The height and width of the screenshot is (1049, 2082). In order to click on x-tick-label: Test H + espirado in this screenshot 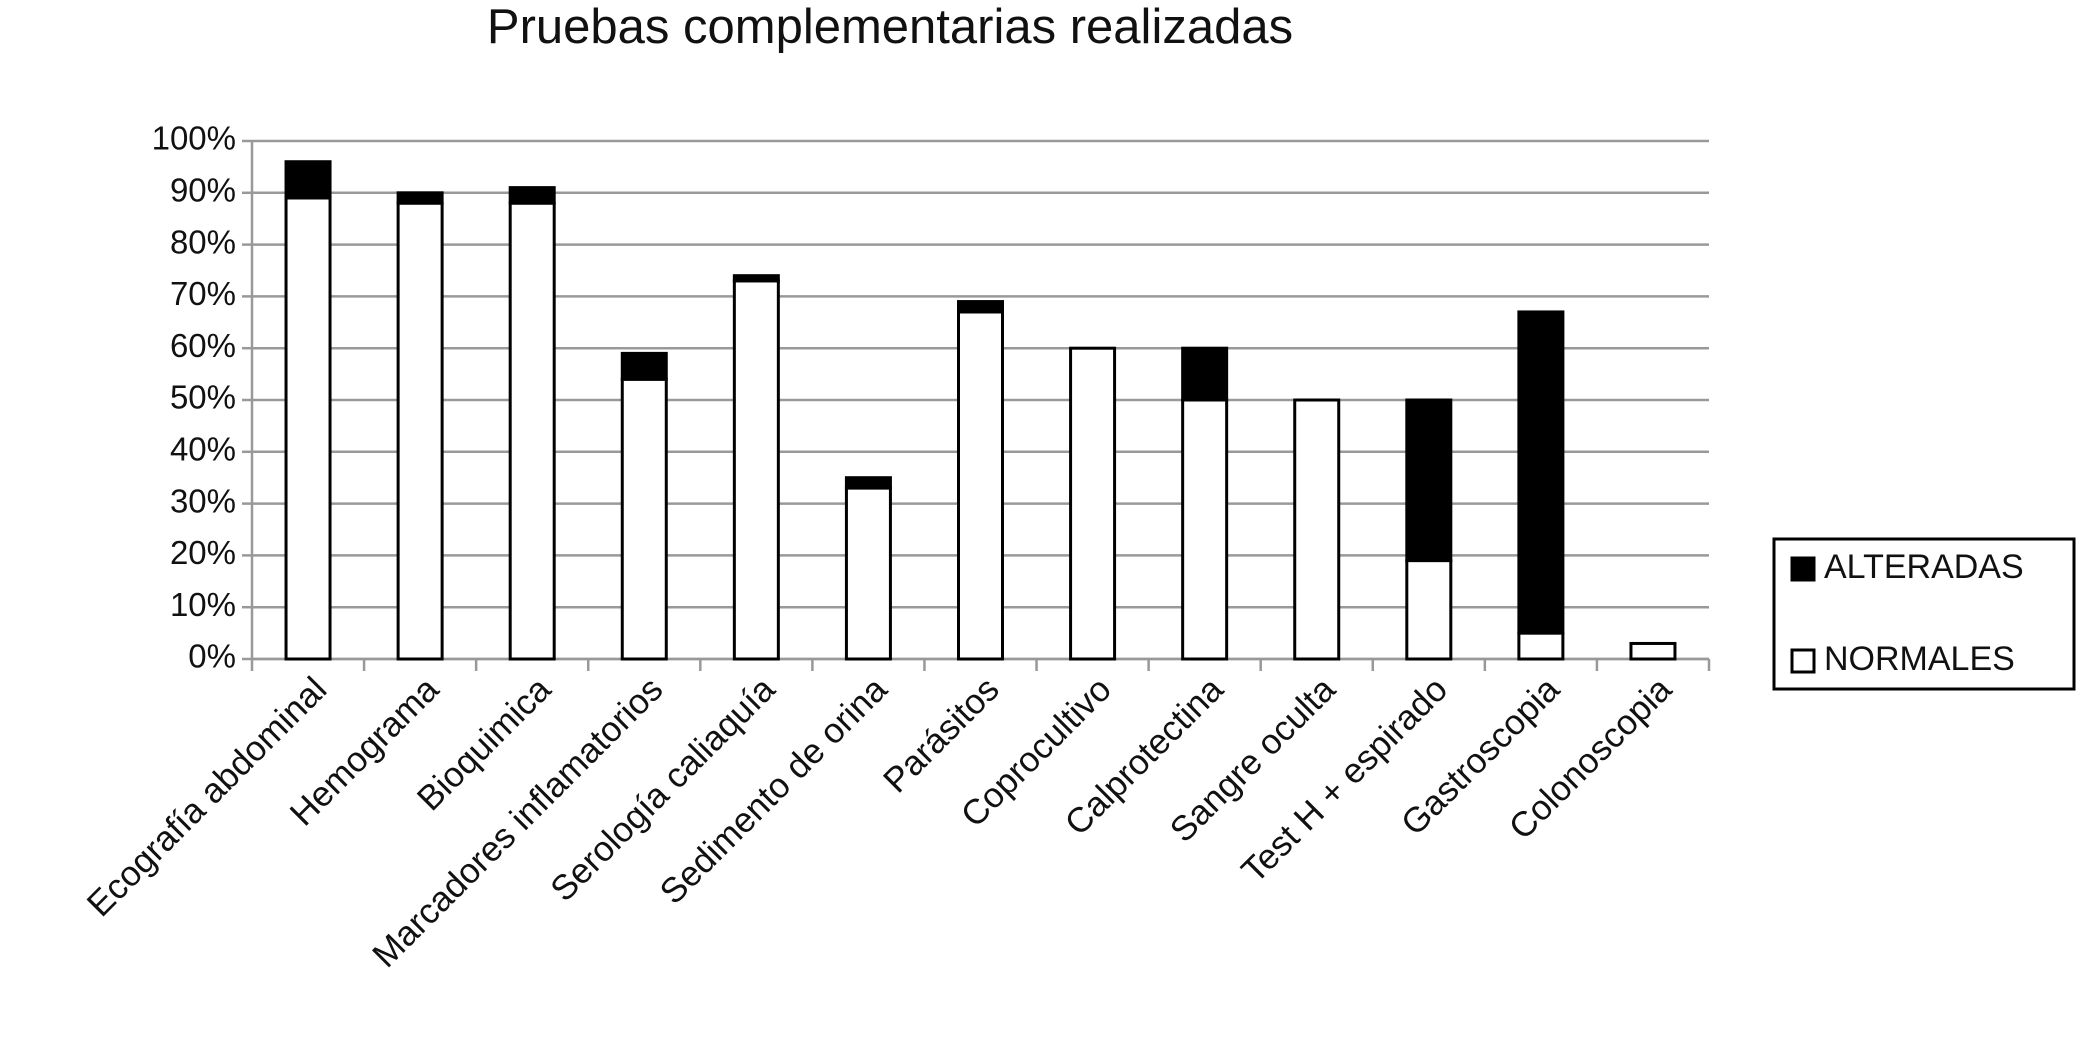, I will do `click(1344, 780)`.